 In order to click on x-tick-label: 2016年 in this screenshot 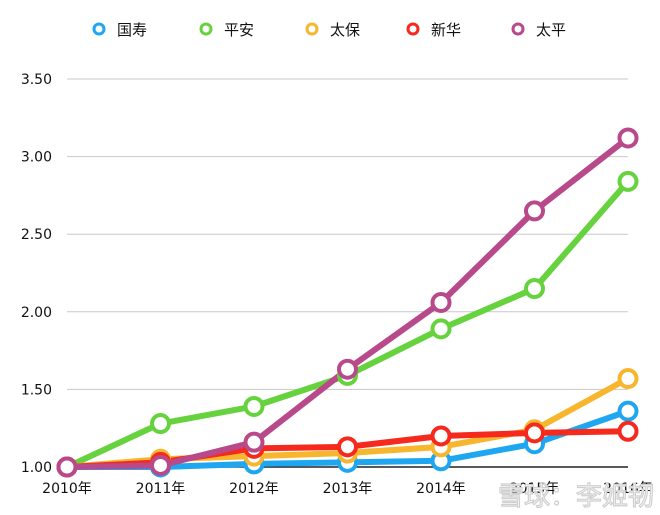, I will do `click(628, 489)`.